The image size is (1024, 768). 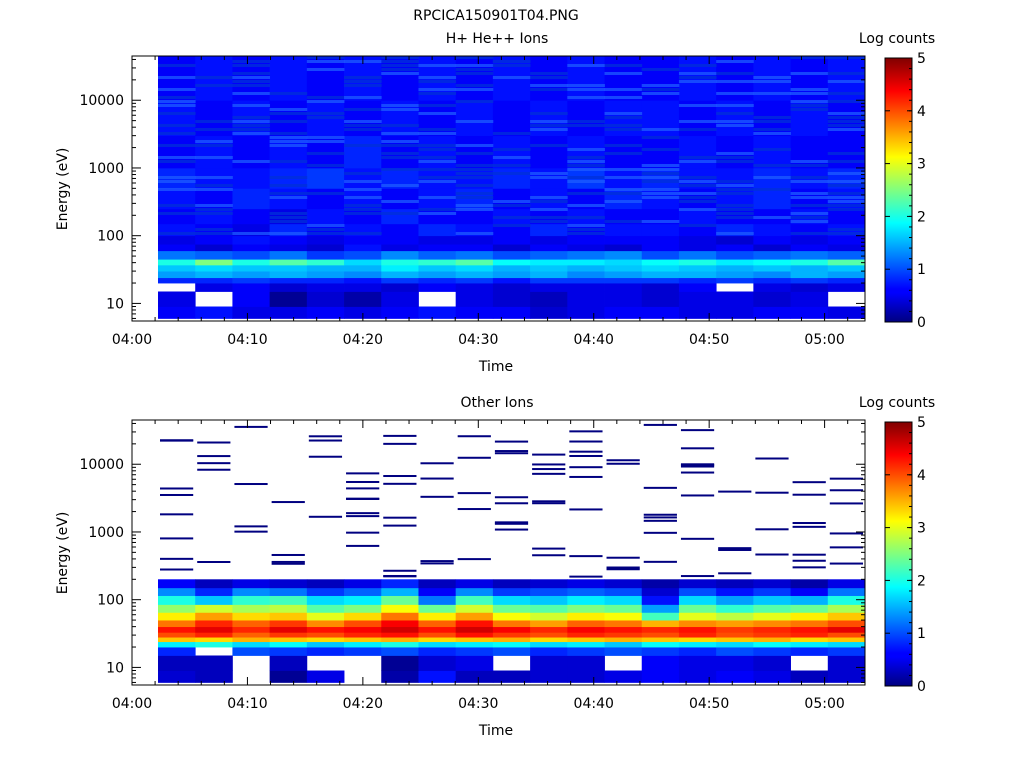 I want to click on y-tick-label: 10, so click(x=115, y=668).